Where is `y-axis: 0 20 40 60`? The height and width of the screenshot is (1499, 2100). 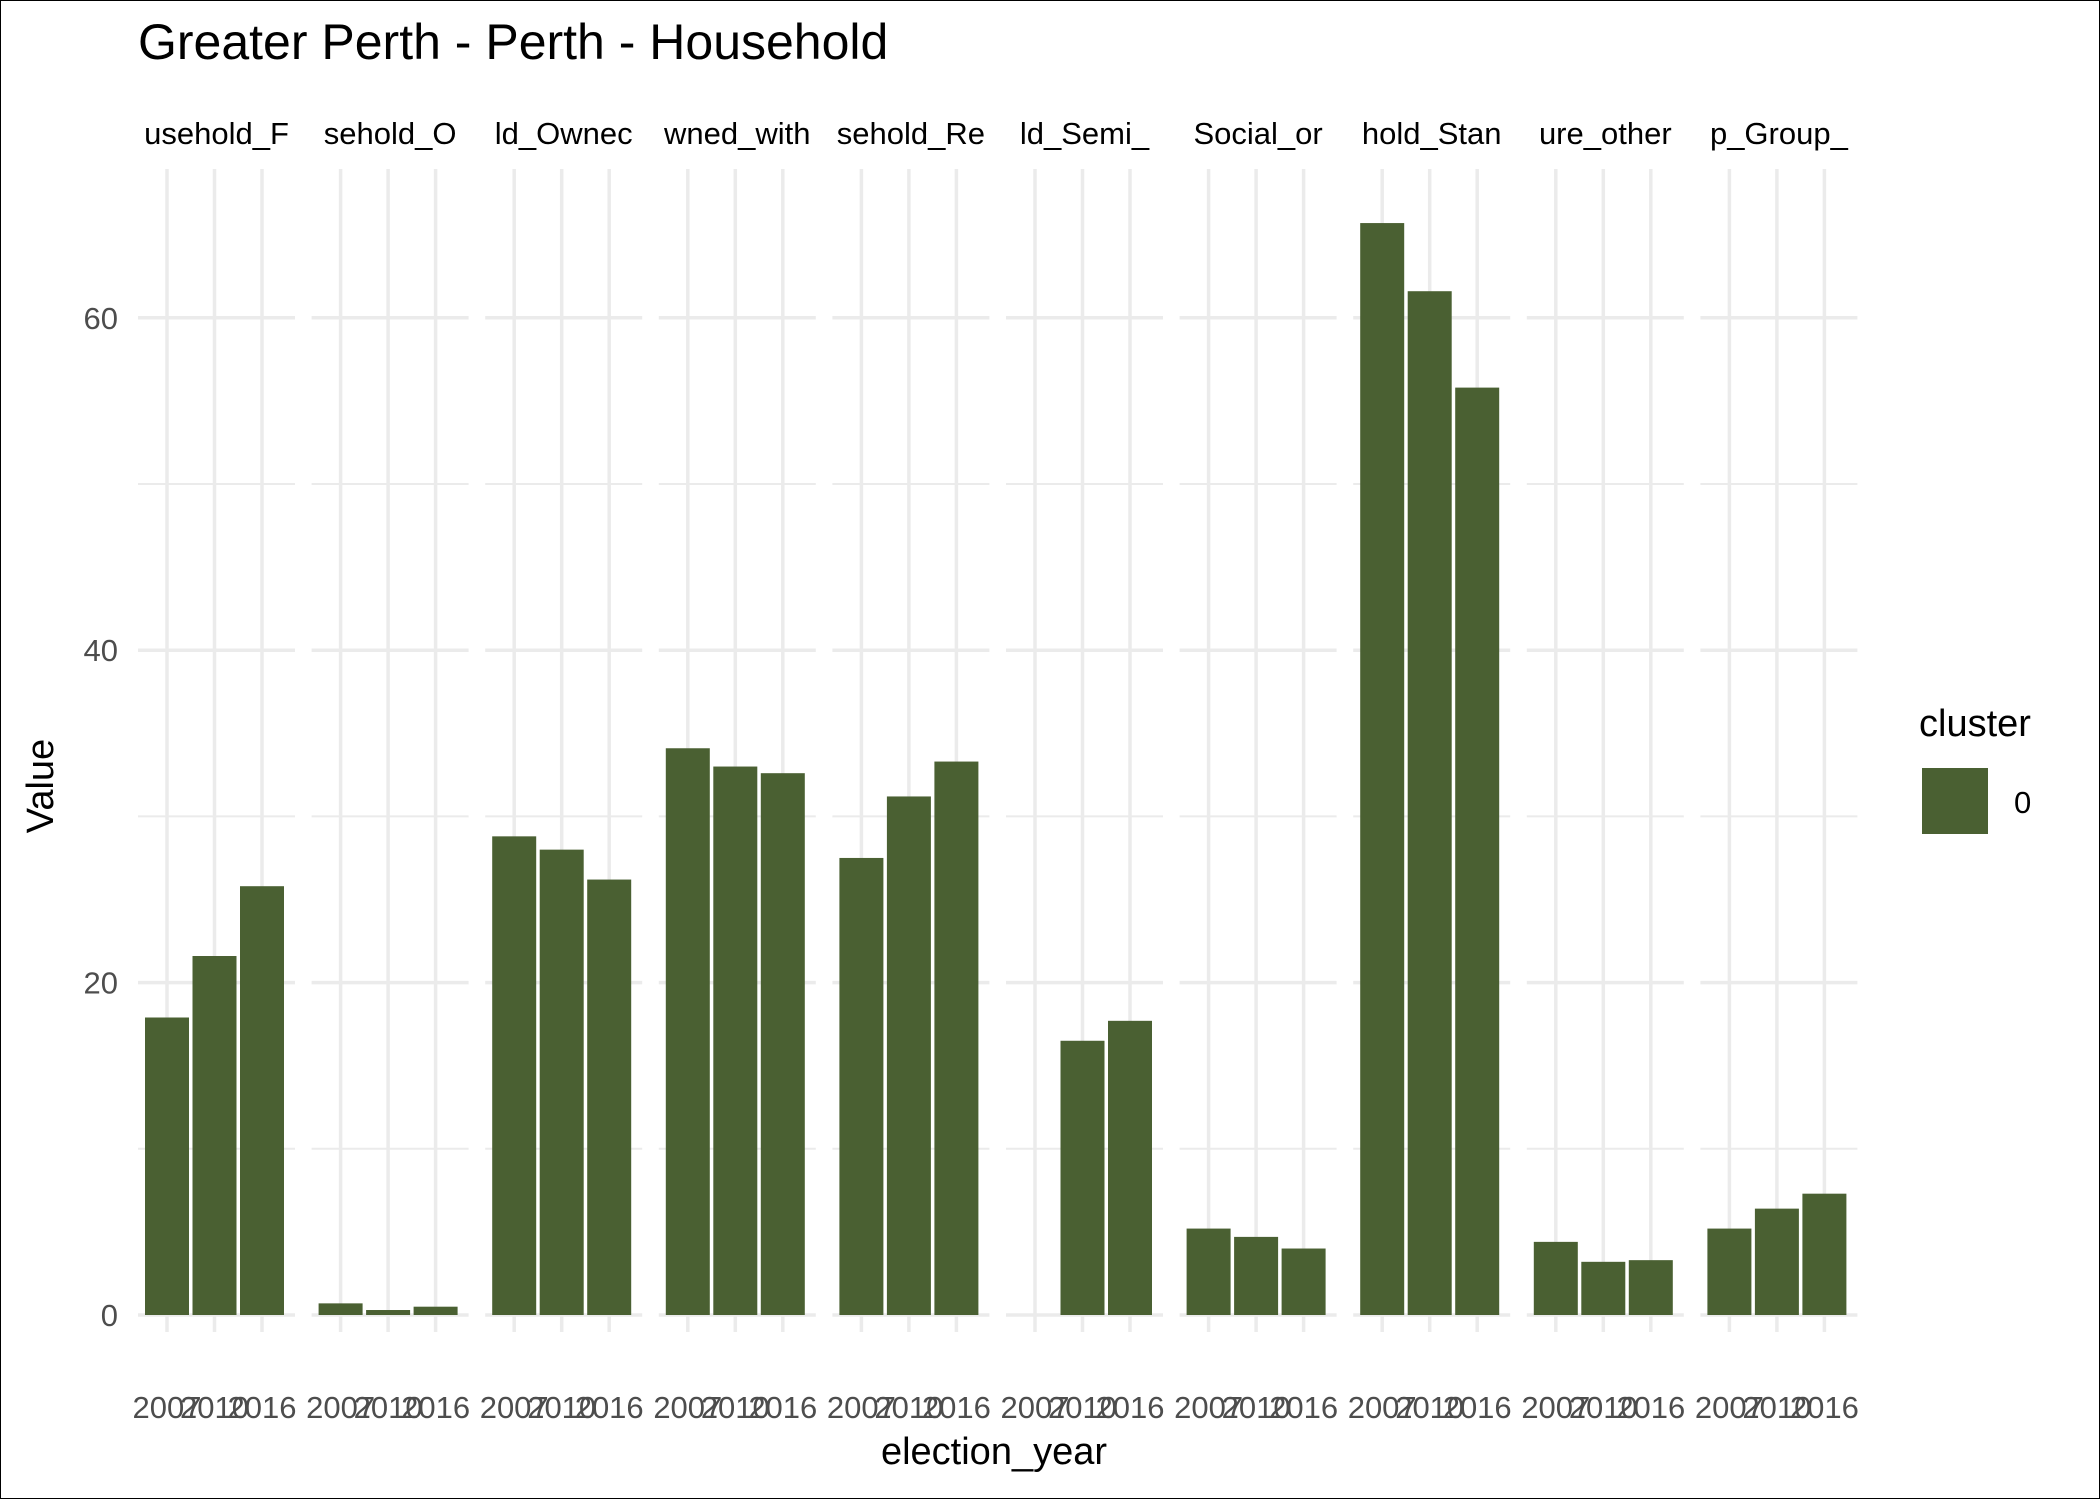 y-axis: 0 20 40 60 is located at coordinates (101, 817).